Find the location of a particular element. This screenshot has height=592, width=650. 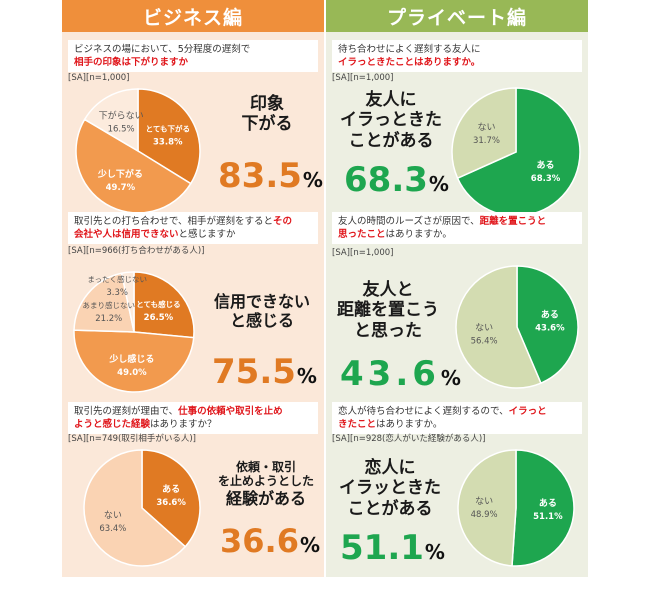

headline: 恋人に イラッときた ことがある is located at coordinates (390, 488).